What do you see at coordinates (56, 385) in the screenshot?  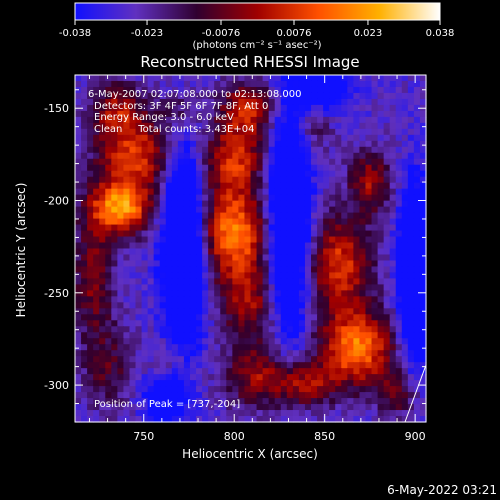 I see `y-tick-label: -300` at bounding box center [56, 385].